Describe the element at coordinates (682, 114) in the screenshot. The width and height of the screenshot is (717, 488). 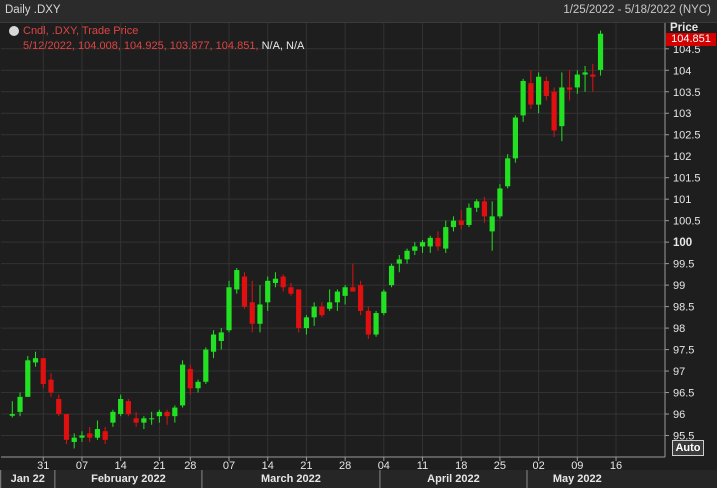
I see `price-tick-label: 103` at that location.